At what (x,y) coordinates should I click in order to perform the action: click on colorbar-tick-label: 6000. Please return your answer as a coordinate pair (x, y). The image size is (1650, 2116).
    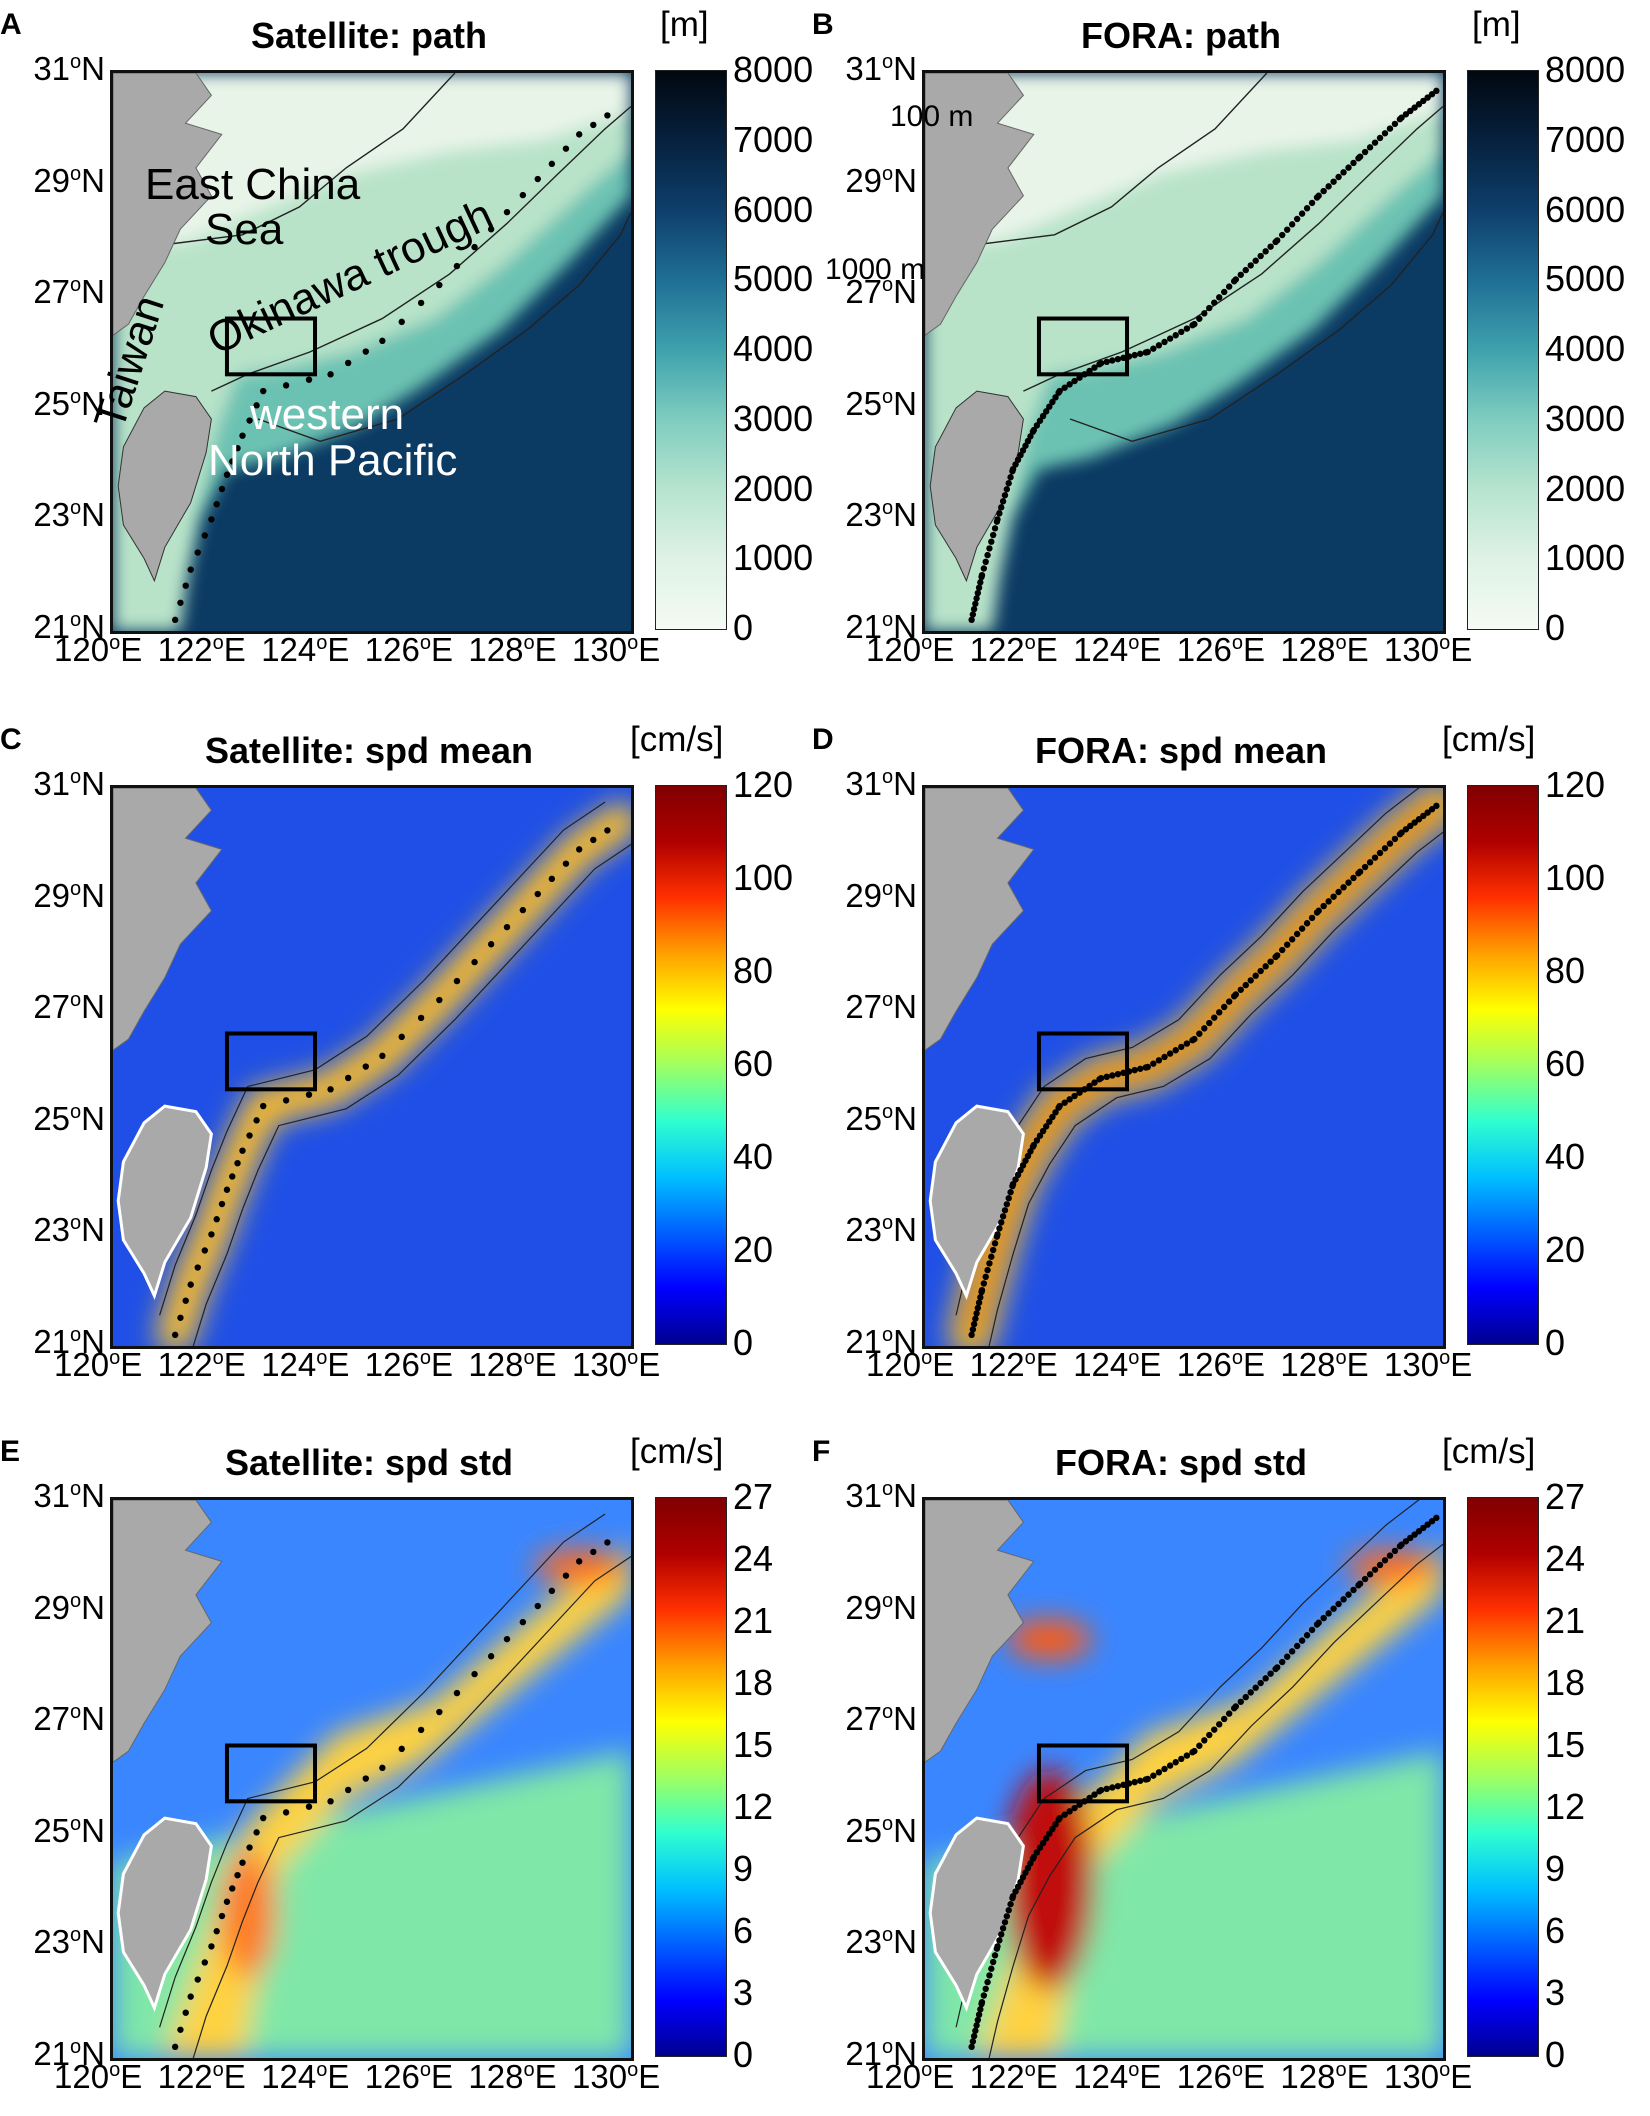
    Looking at the image, I should click on (1585, 209).